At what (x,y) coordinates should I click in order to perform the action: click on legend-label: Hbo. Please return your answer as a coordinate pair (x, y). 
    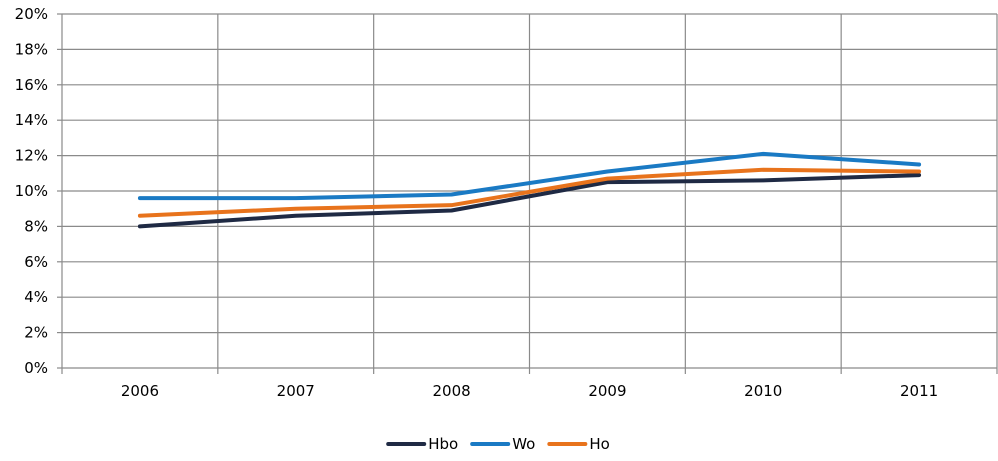
    Looking at the image, I should click on (443, 444).